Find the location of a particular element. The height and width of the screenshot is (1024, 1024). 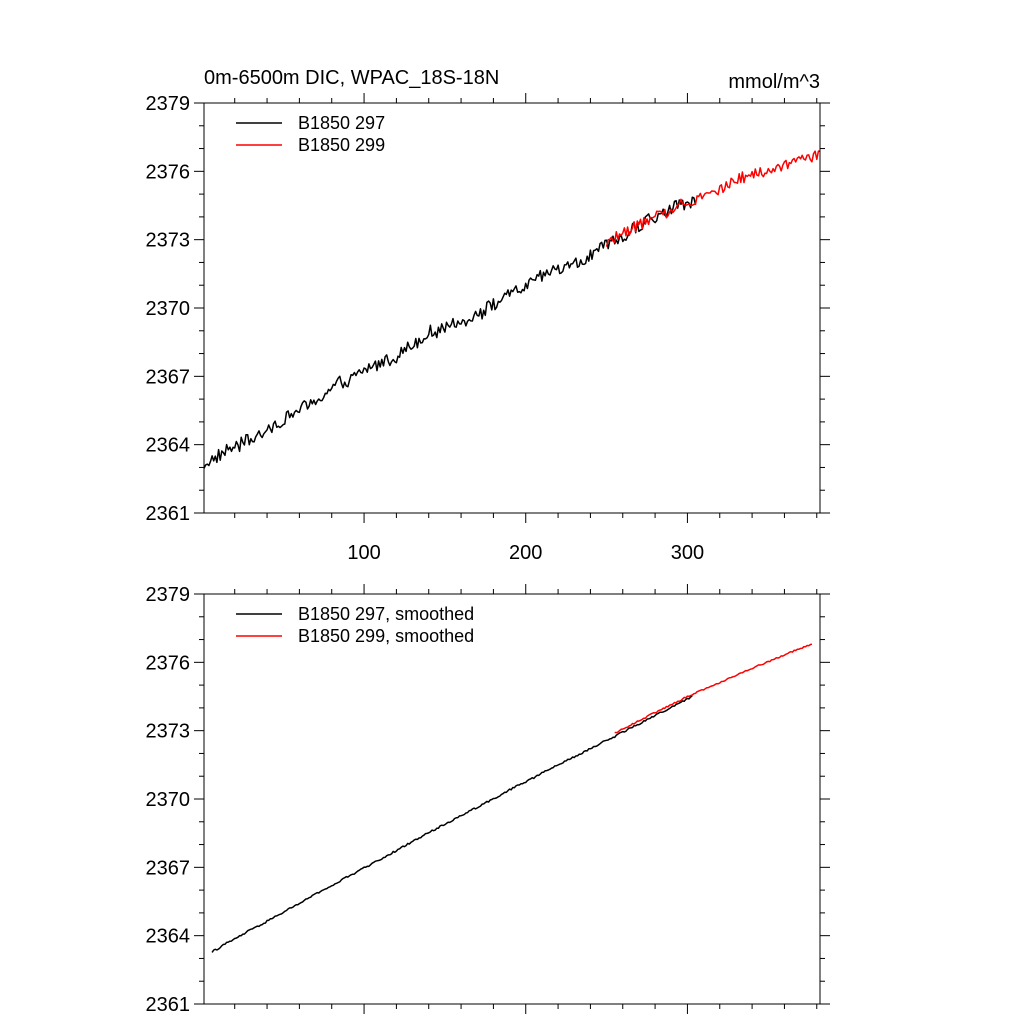

chart-title: 0m-6500m DIC, WPAC_18S-18N is located at coordinates (351, 78).